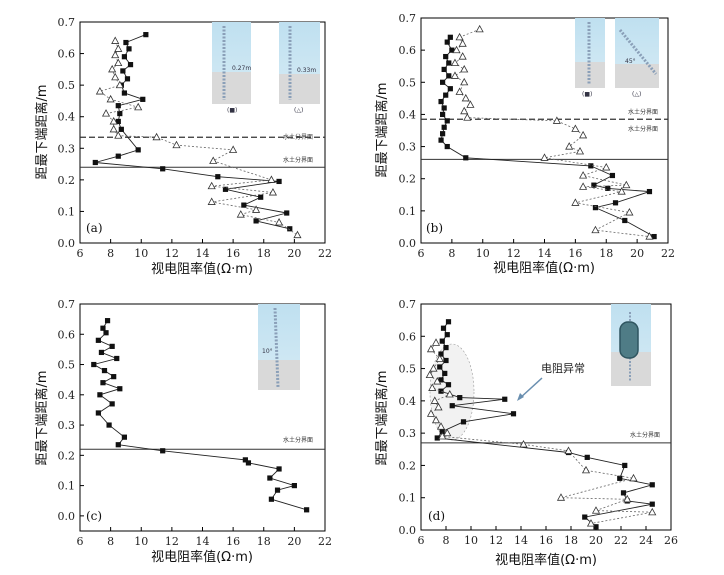  I want to click on inset-marker-label-1: (■), so click(232, 110).